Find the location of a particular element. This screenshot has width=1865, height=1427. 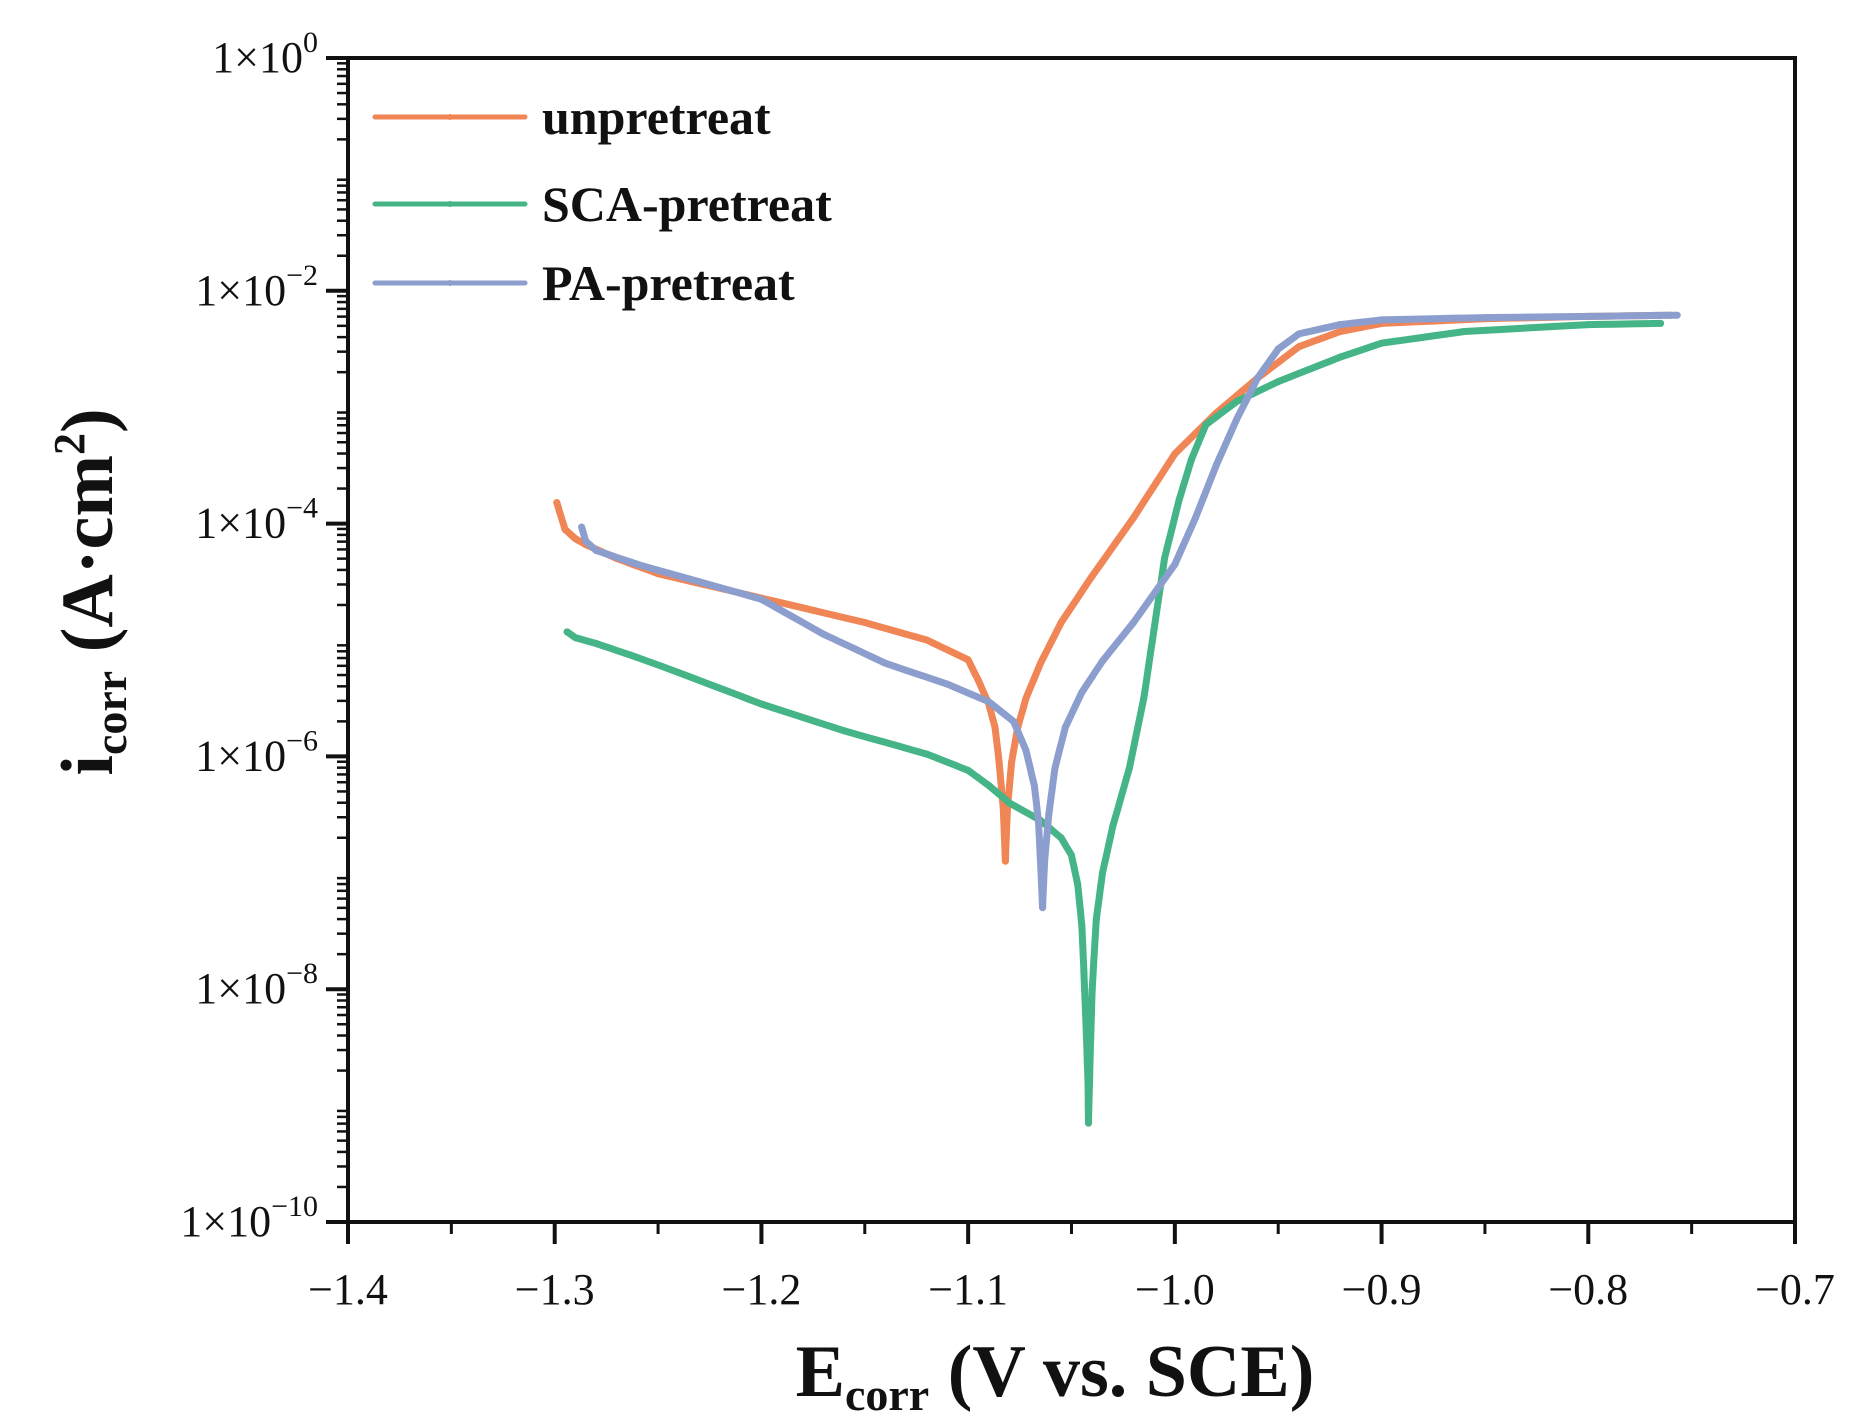

y-tick-label: 1×10⁻⁸ is located at coordinates (256, 985).